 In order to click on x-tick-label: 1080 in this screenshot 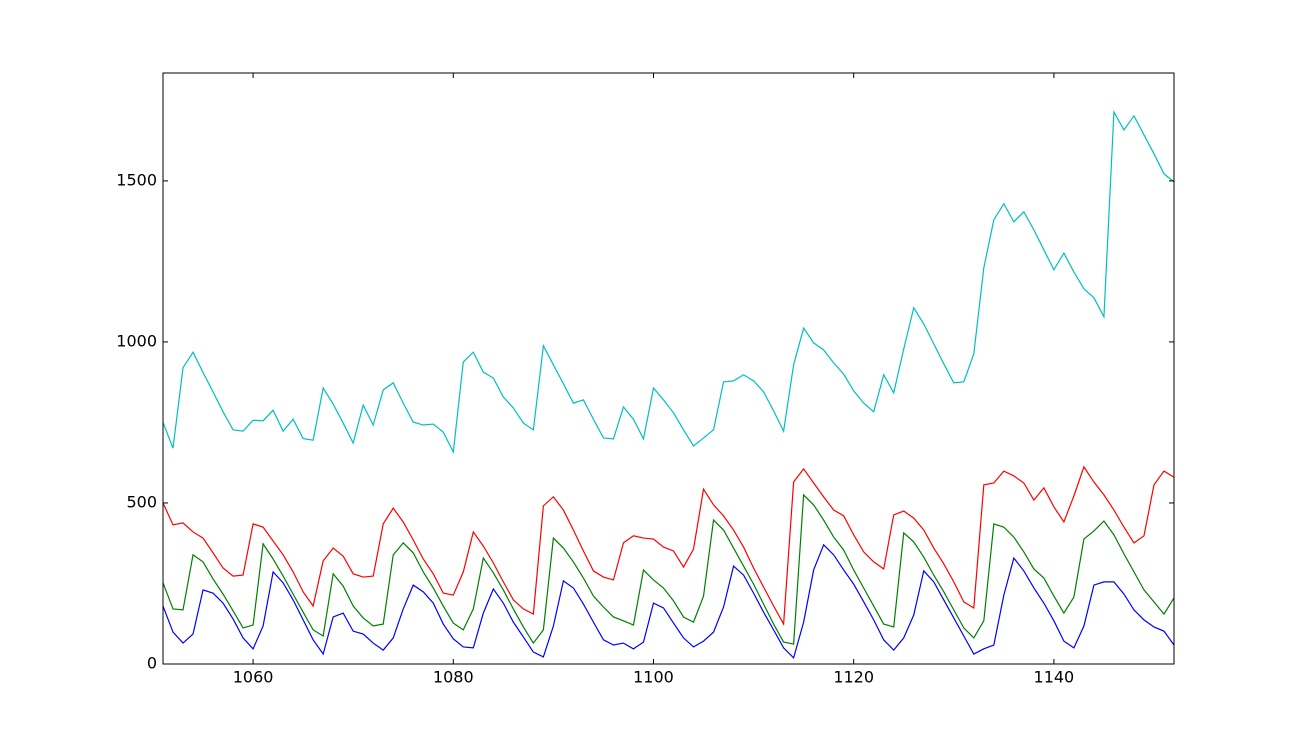, I will do `click(453, 677)`.